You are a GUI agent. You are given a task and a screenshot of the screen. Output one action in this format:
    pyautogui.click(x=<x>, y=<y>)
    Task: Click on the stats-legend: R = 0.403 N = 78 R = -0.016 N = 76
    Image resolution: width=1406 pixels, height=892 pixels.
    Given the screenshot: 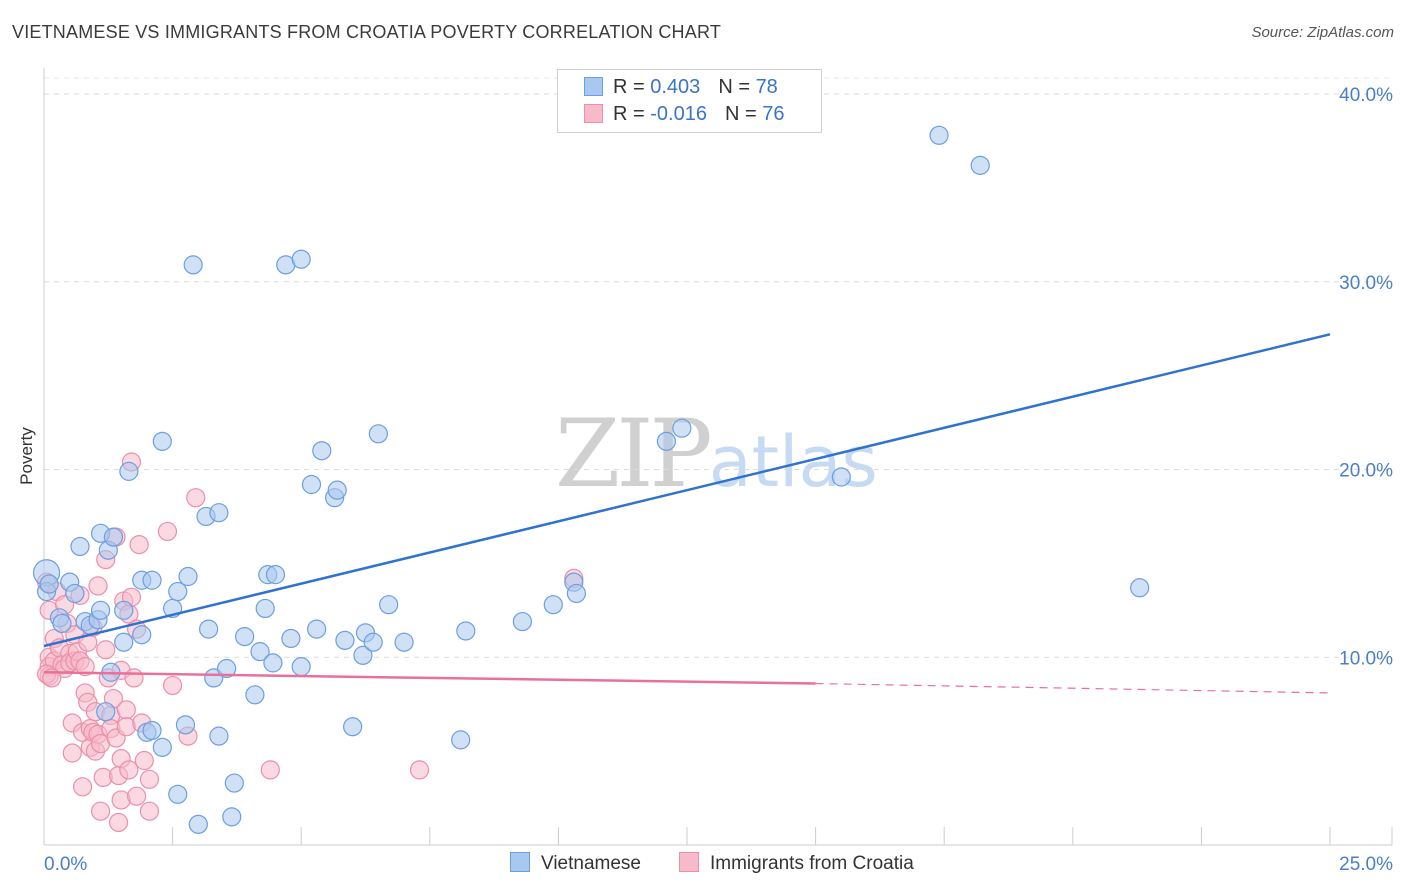 What is the action you would take?
    pyautogui.click(x=689, y=101)
    